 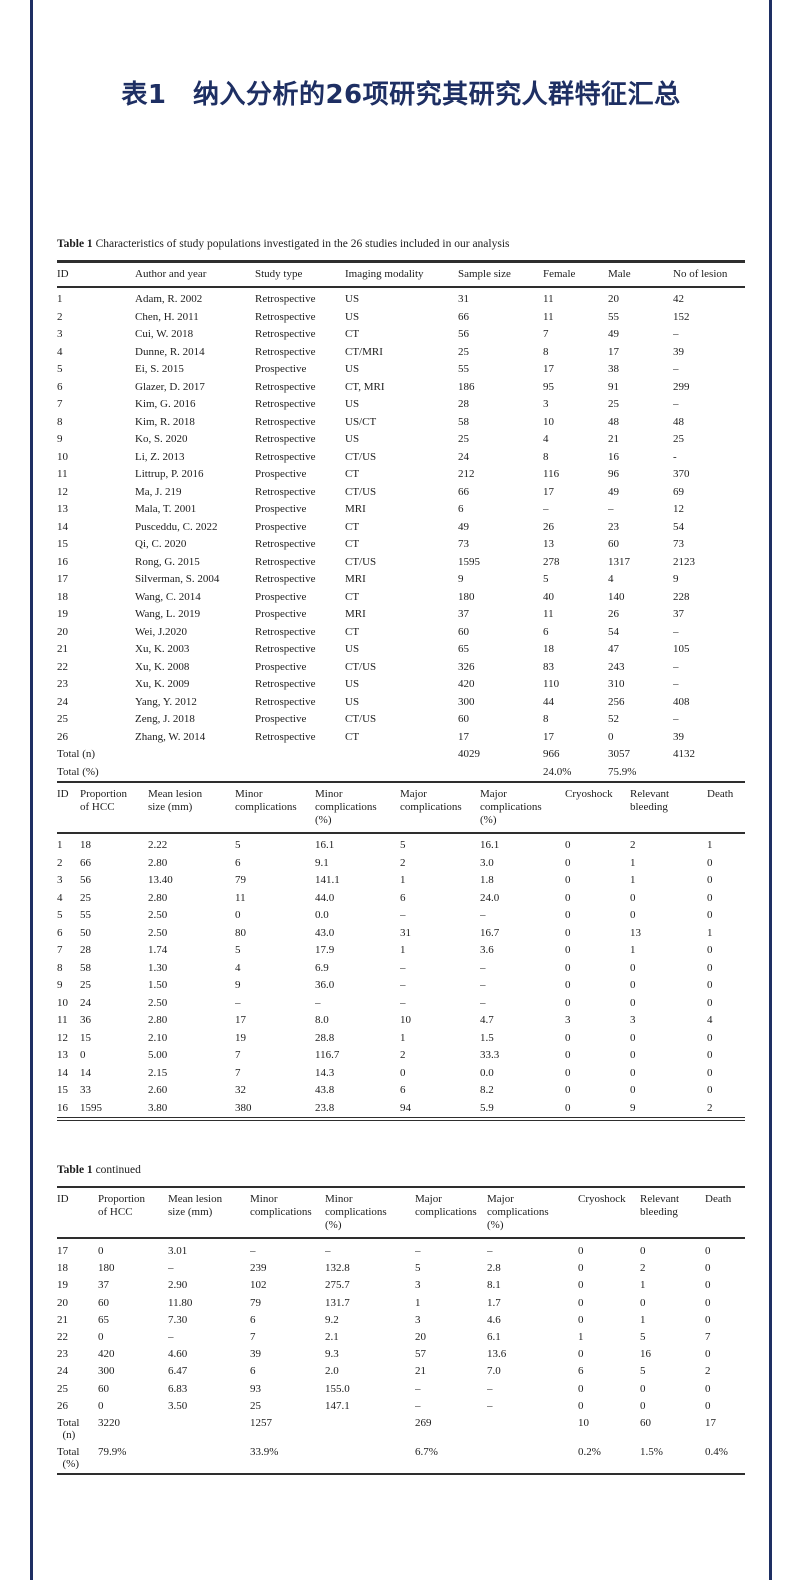 What do you see at coordinates (361, 456) in the screenshot?
I see `cell: CT/US` at bounding box center [361, 456].